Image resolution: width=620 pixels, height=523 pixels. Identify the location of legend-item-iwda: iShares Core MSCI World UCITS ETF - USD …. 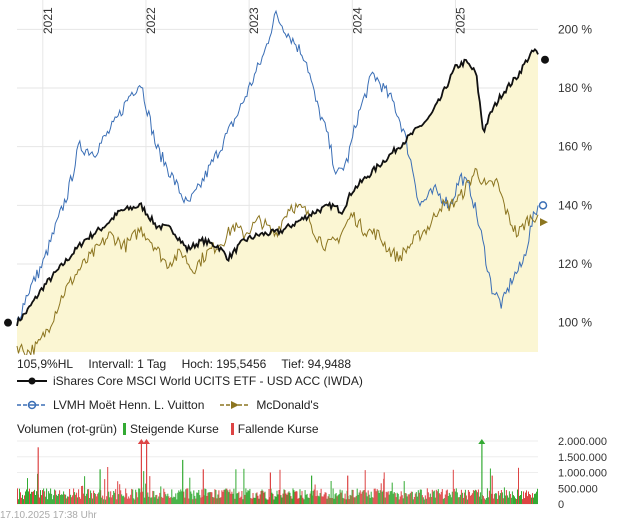
(190, 381).